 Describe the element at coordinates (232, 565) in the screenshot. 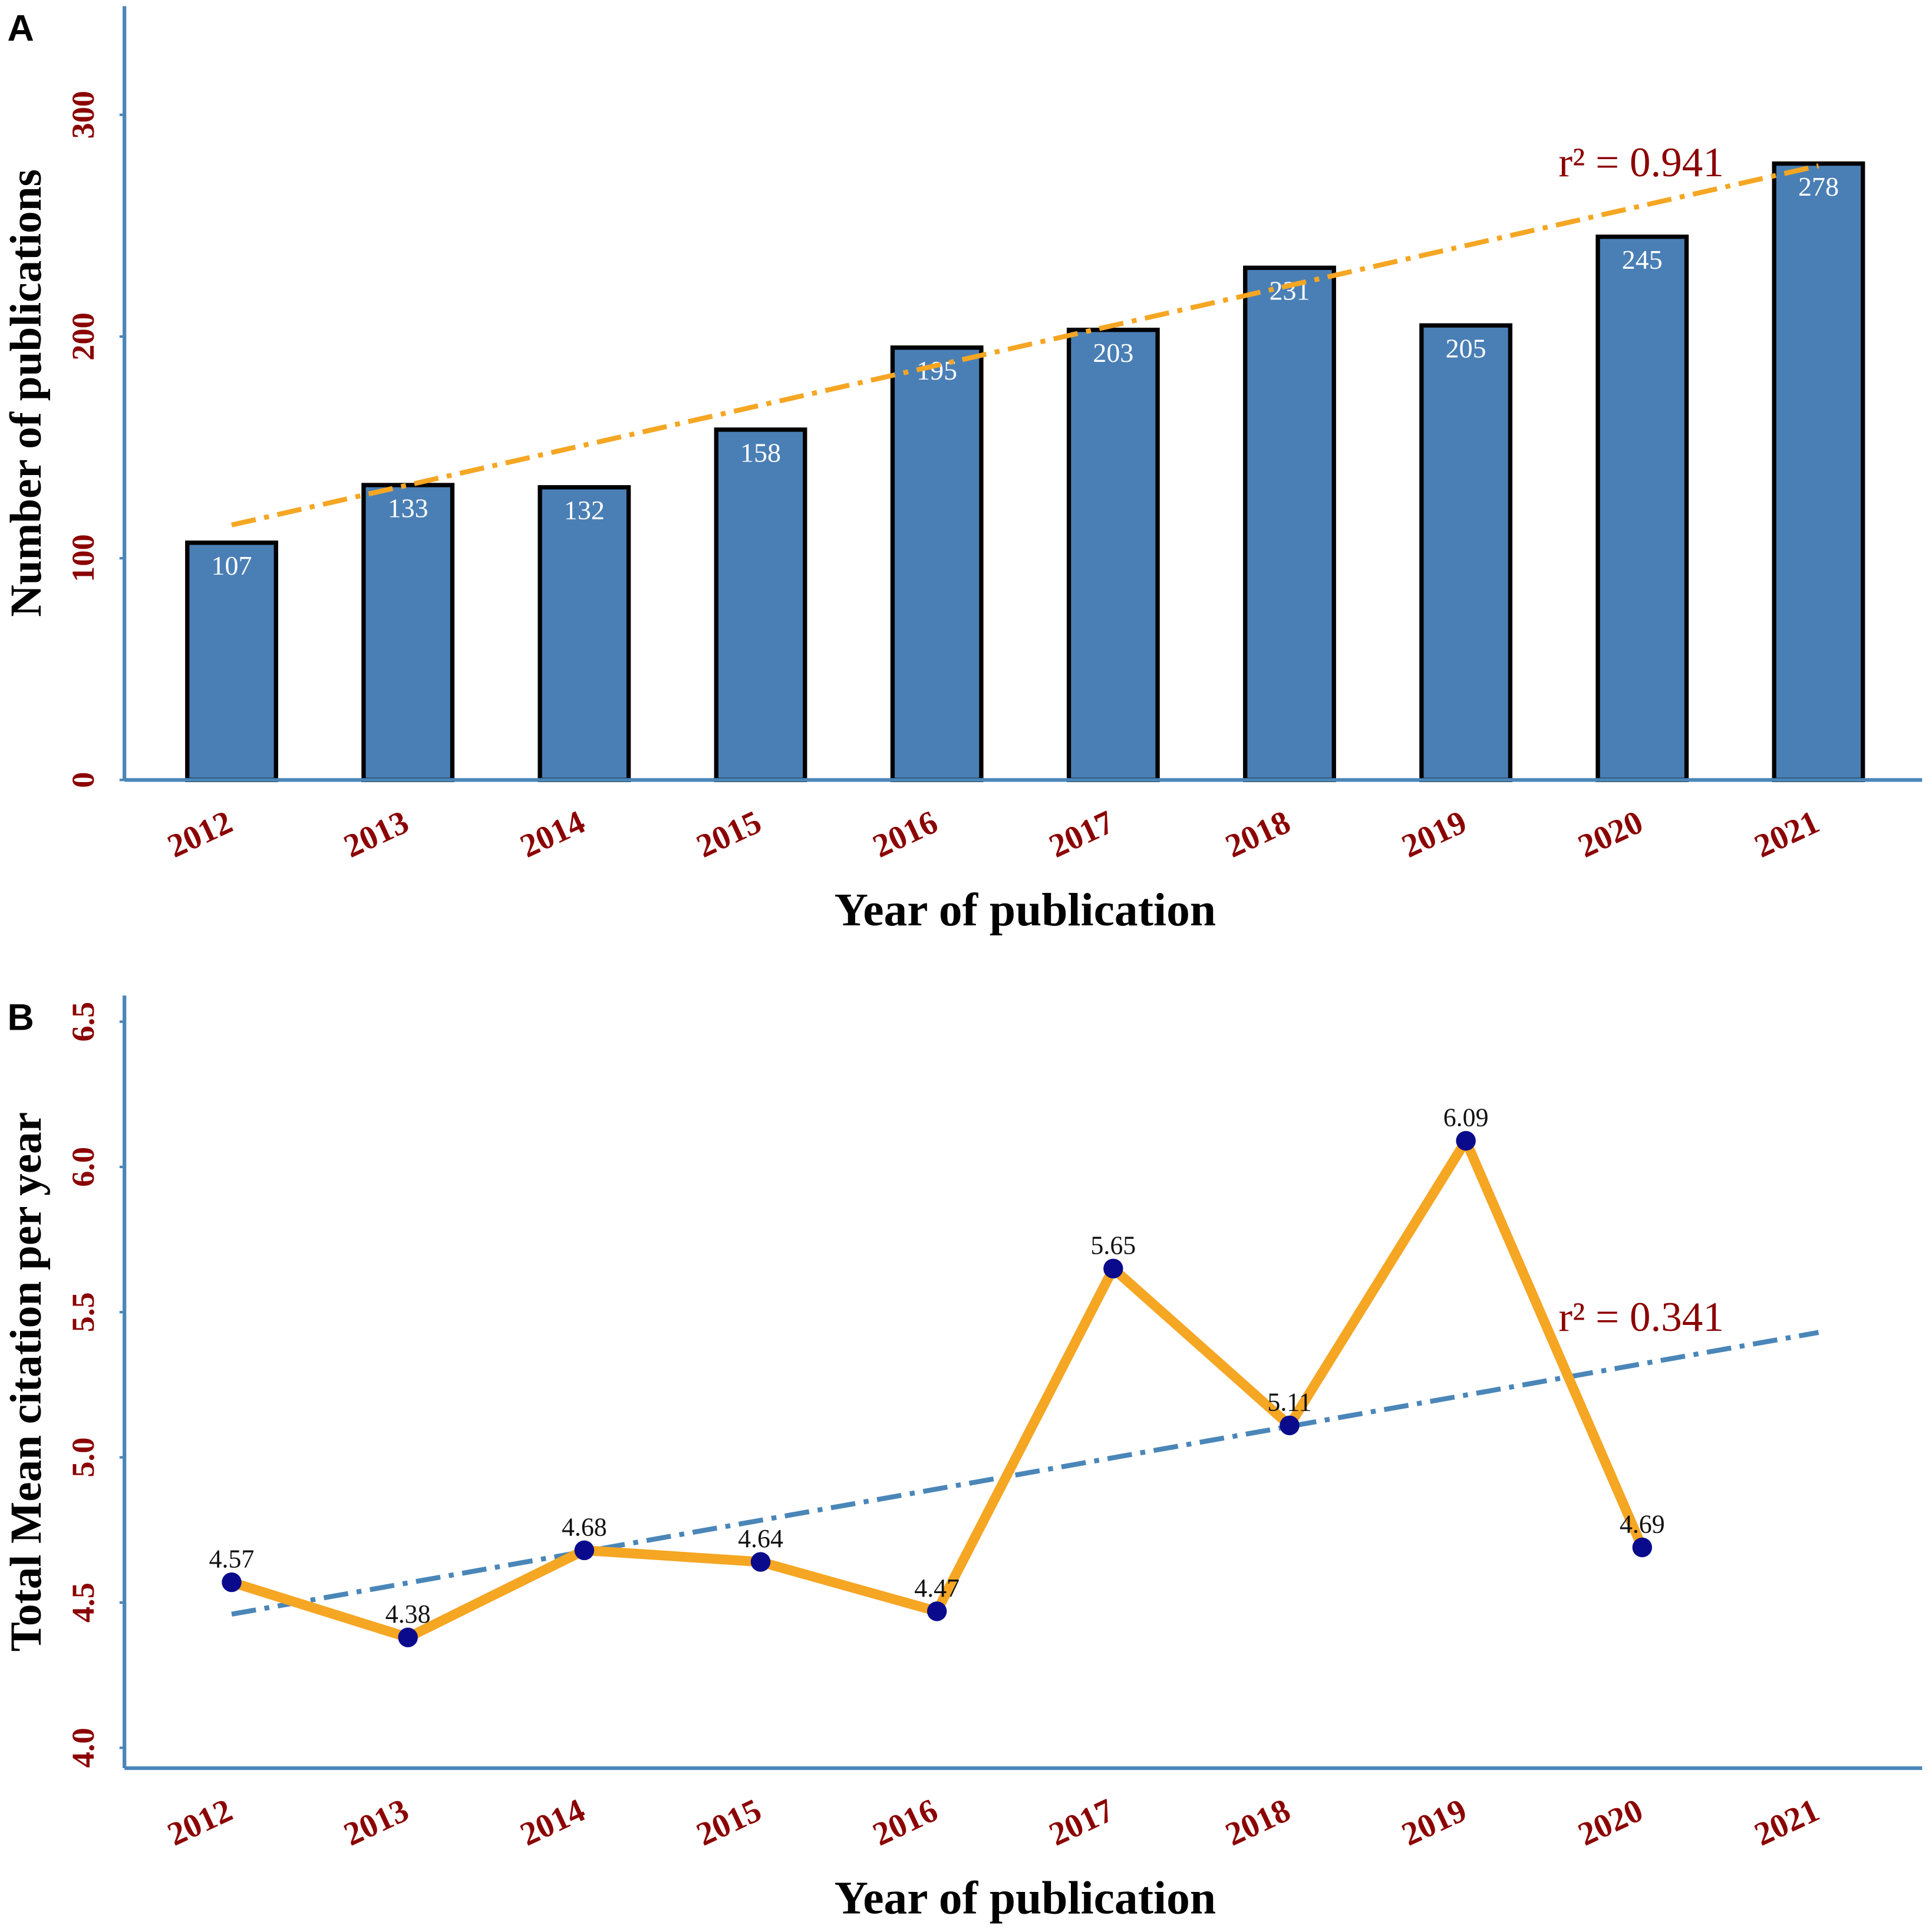

I see `data-label: 107` at that location.